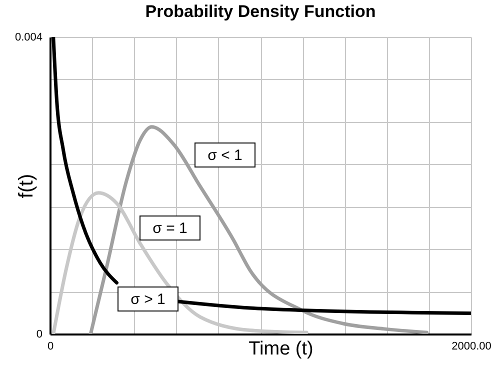 Image resolution: width=500 pixels, height=367 pixels. What do you see at coordinates (28, 38) in the screenshot?
I see `y-tick-label: 0.004` at bounding box center [28, 38].